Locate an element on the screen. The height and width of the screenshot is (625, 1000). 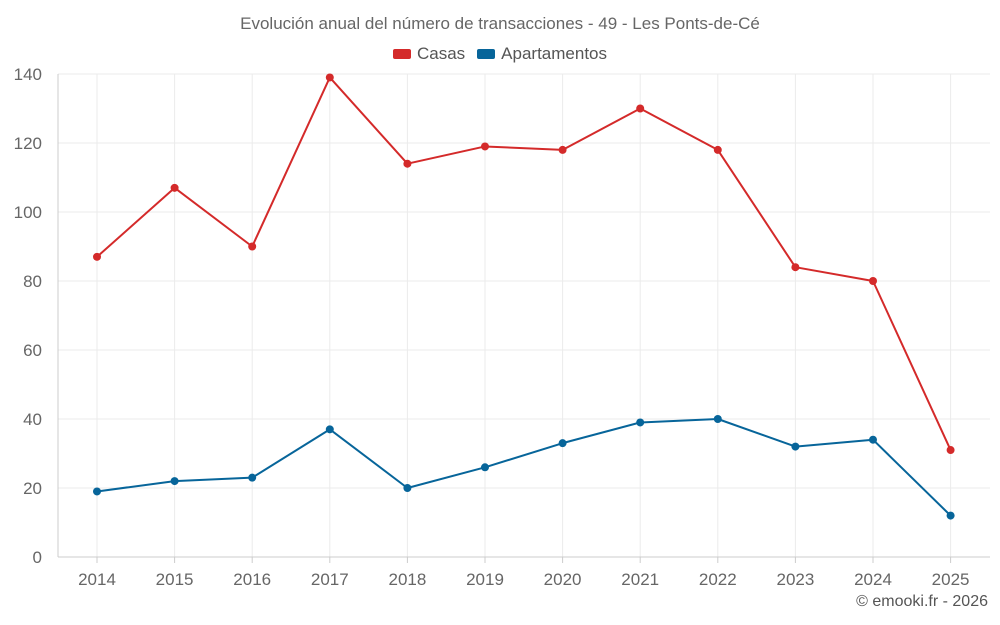
y-tick-label: 0 is located at coordinates (37, 557).